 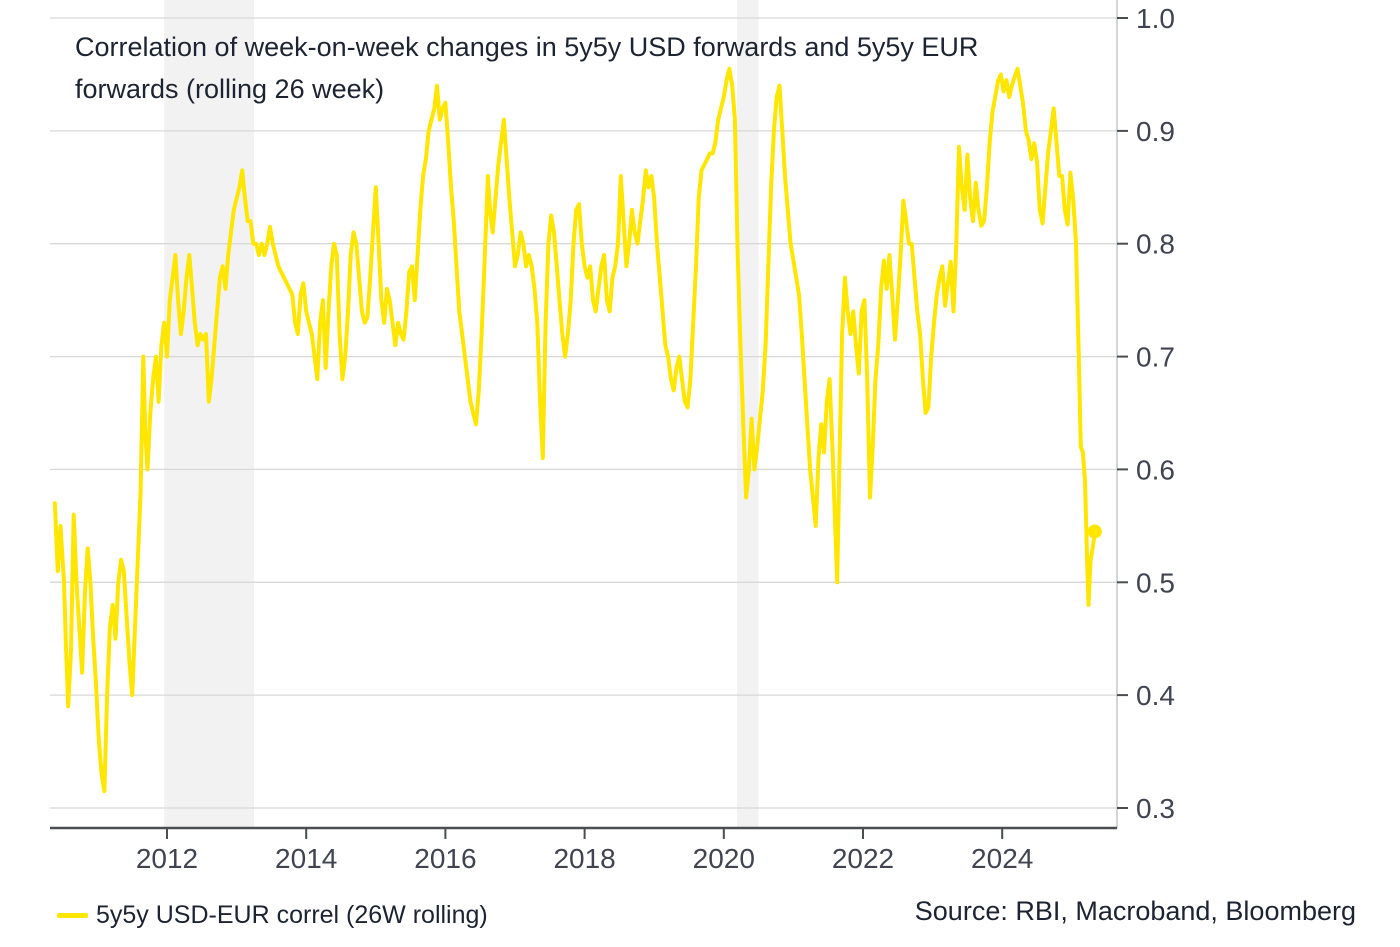 What do you see at coordinates (230, 89) in the screenshot?
I see `chart-title-line2: forwards (rolling 26 week)` at bounding box center [230, 89].